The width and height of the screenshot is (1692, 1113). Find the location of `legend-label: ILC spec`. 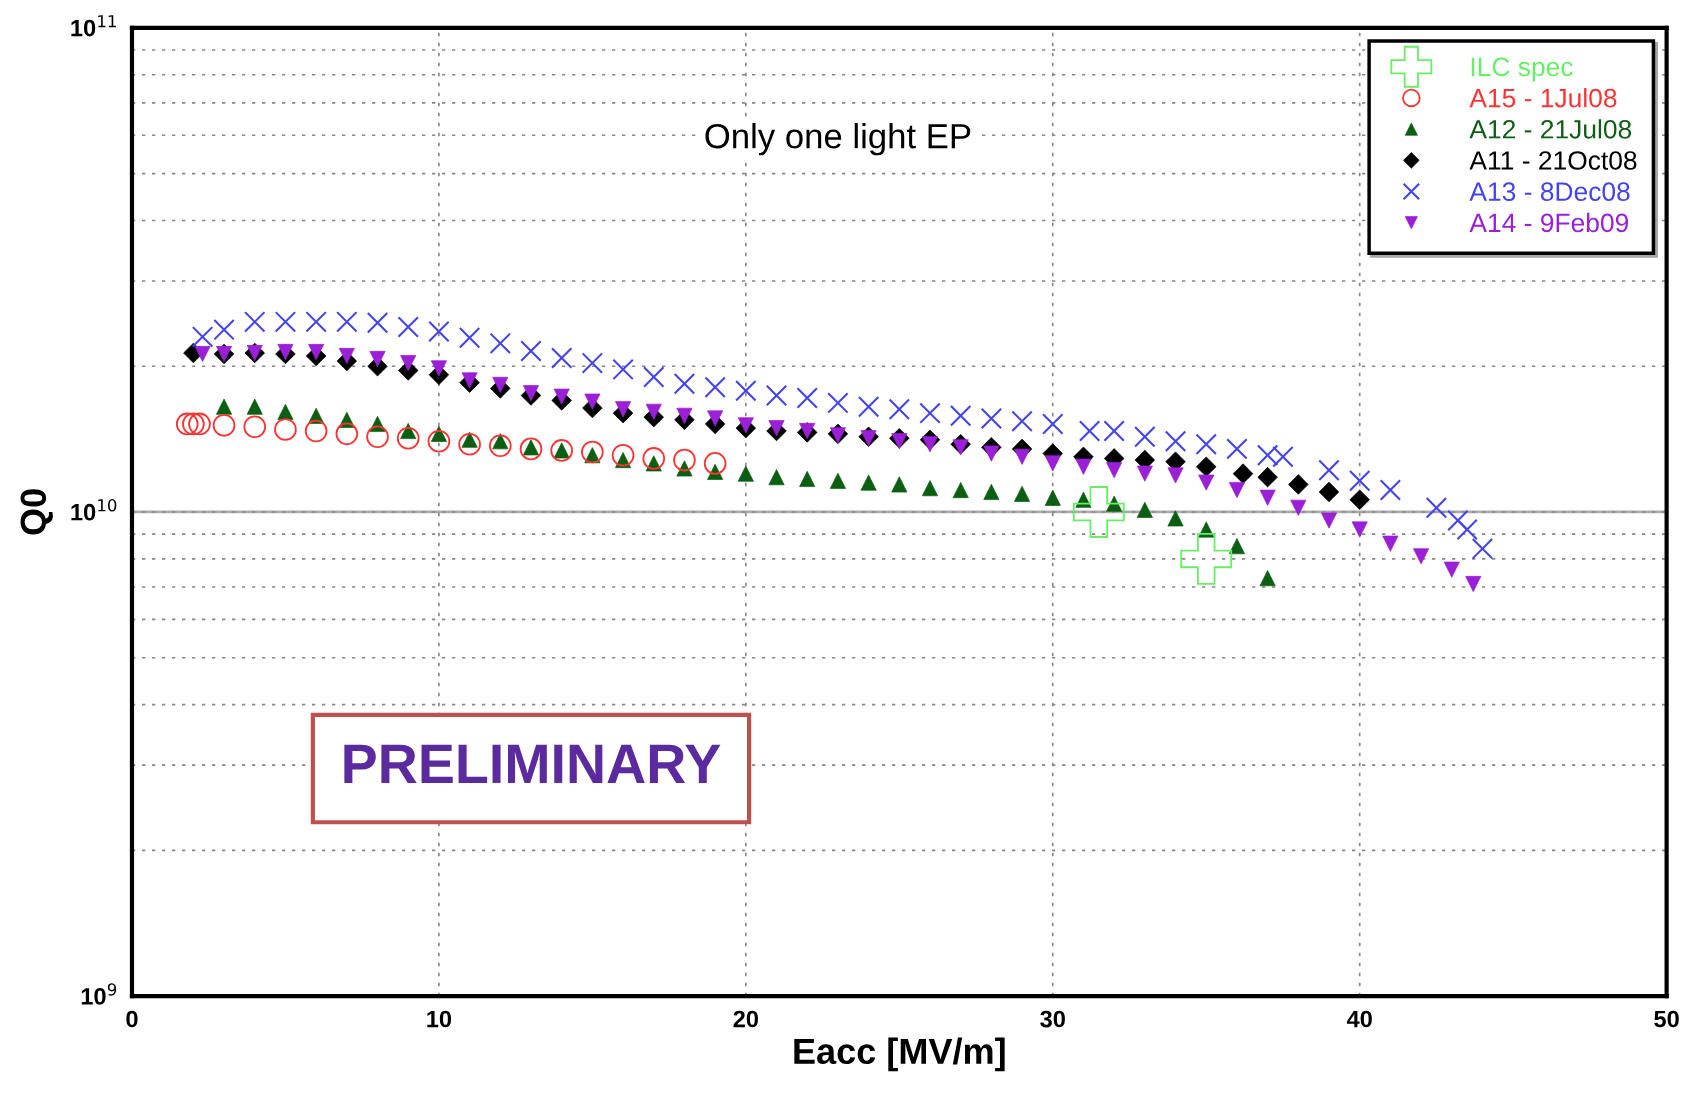

legend-label: ILC spec is located at coordinates (1522, 69).